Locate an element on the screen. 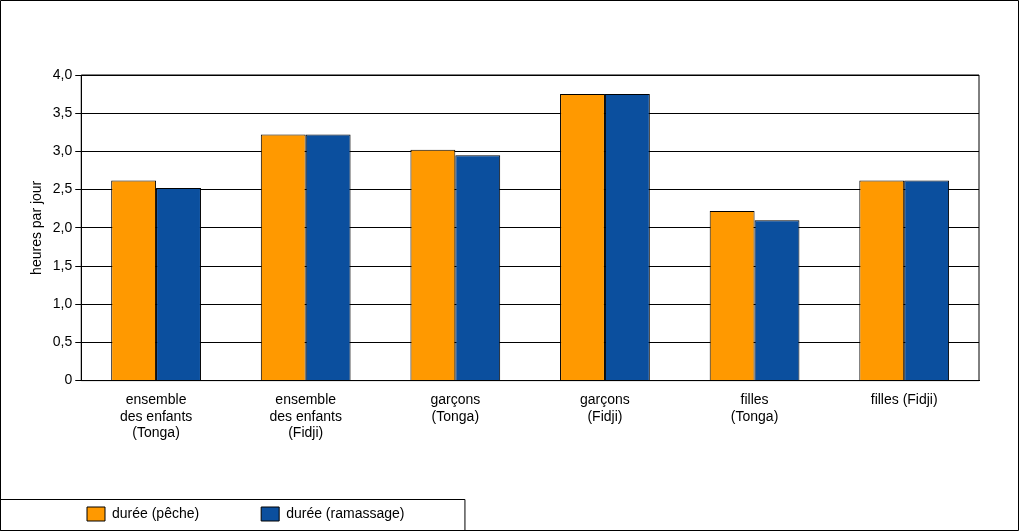 The width and height of the screenshot is (1019, 531). y-tick-label: 2,5 is located at coordinates (62, 188).